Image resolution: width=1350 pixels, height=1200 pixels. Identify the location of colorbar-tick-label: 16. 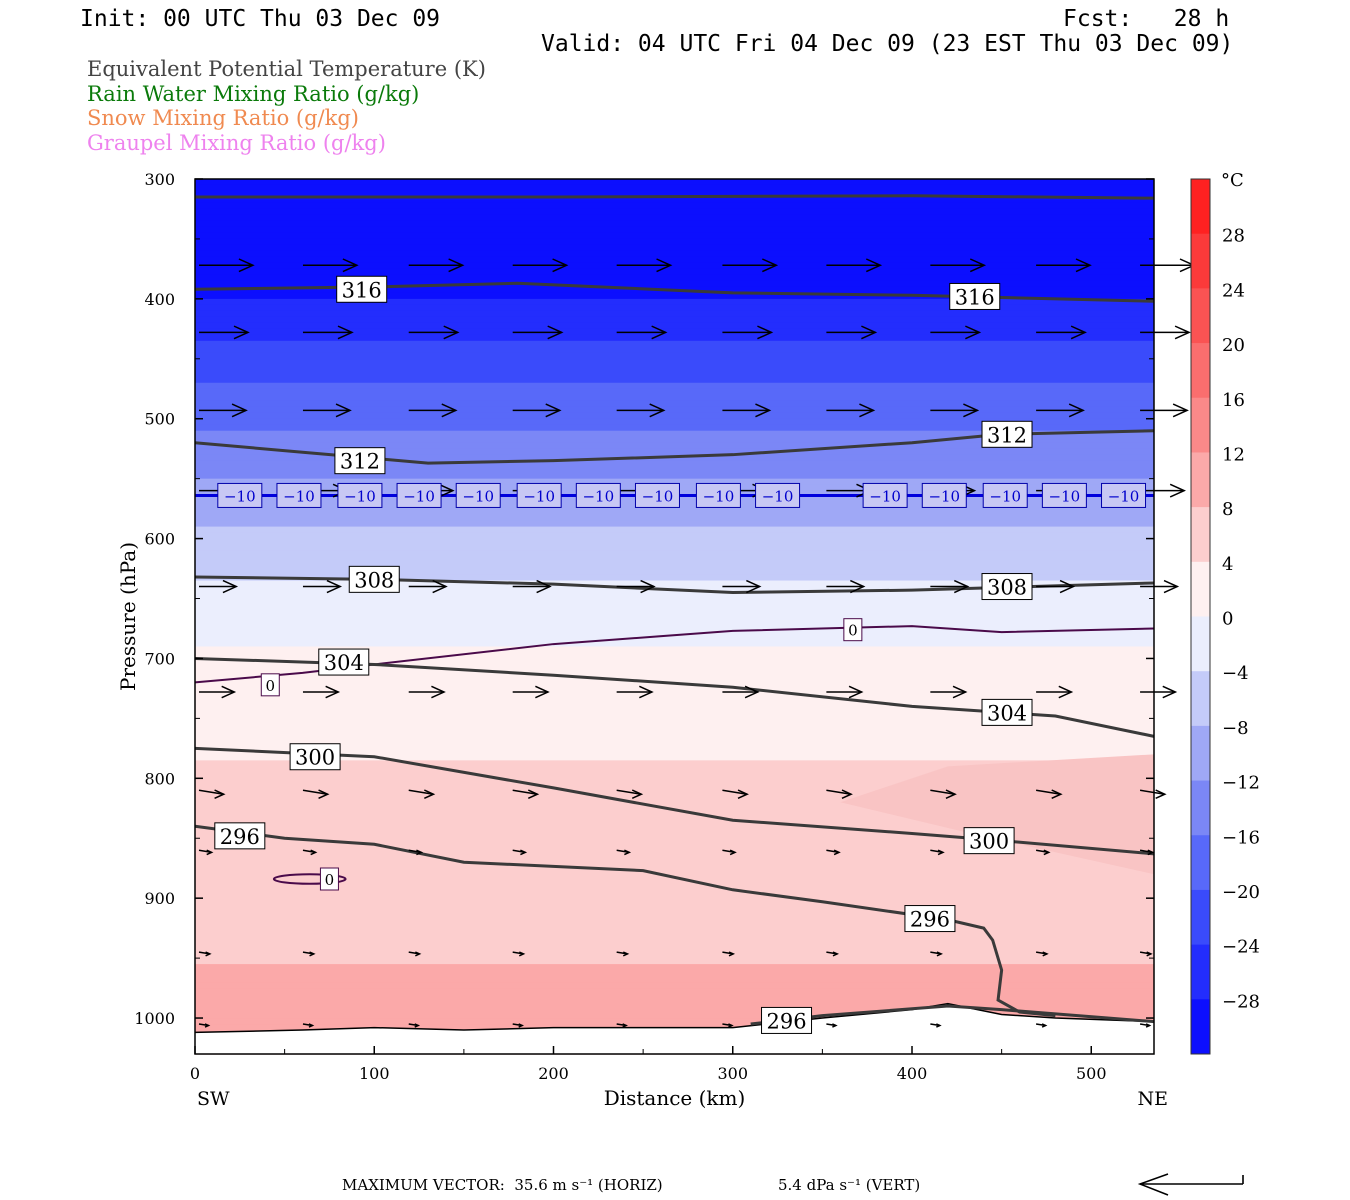
(1233, 400).